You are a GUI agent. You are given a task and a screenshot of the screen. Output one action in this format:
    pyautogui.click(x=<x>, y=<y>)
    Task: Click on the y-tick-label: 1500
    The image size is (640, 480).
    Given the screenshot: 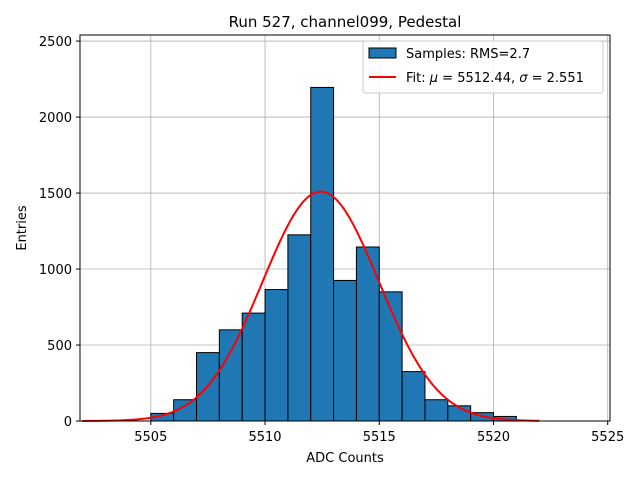 What is the action you would take?
    pyautogui.click(x=55, y=194)
    